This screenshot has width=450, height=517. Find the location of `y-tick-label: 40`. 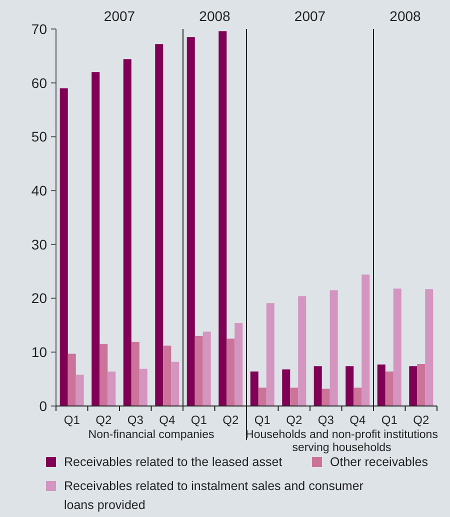

y-tick-label: 40 is located at coordinates (39, 190).